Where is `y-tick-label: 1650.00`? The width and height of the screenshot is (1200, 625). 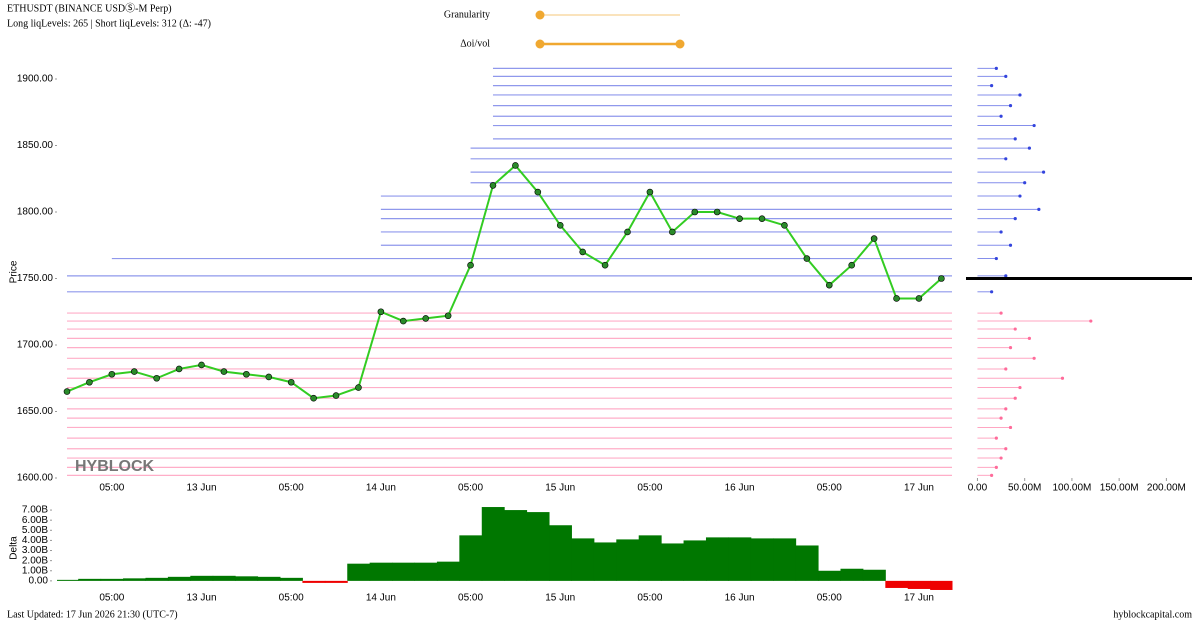
y-tick-label: 1650.00 is located at coordinates (35, 411).